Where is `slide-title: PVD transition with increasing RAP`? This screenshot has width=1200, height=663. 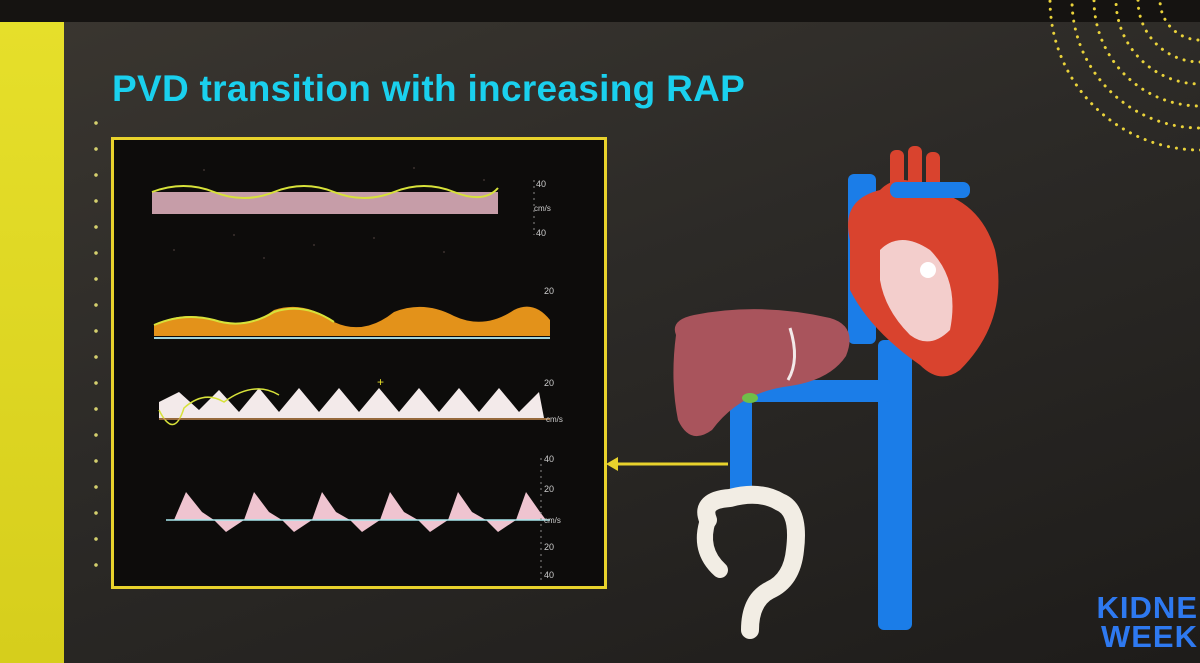 slide-title: PVD transition with increasing RAP is located at coordinates (429, 88).